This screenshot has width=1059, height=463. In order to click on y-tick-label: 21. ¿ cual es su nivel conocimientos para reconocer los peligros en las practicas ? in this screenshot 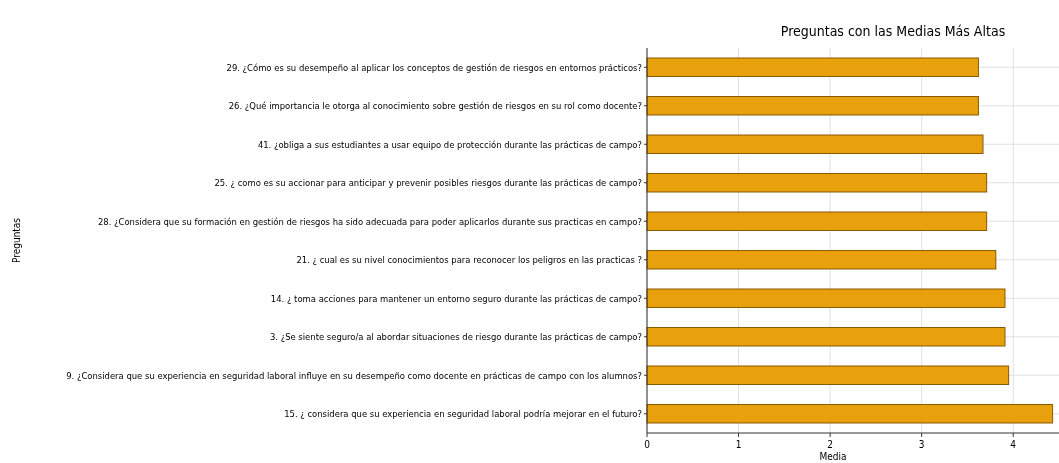, I will do `click(469, 260)`.